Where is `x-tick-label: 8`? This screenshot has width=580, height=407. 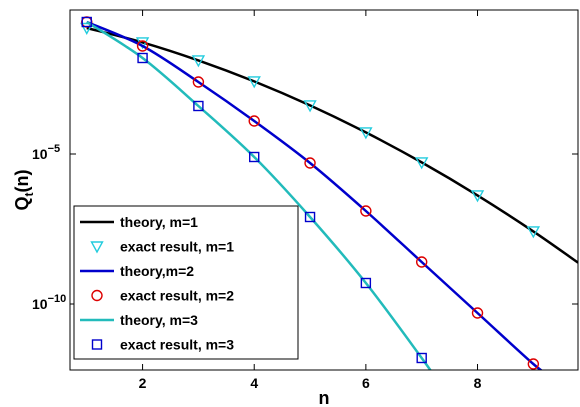 x-tick-label: 8 is located at coordinates (478, 383).